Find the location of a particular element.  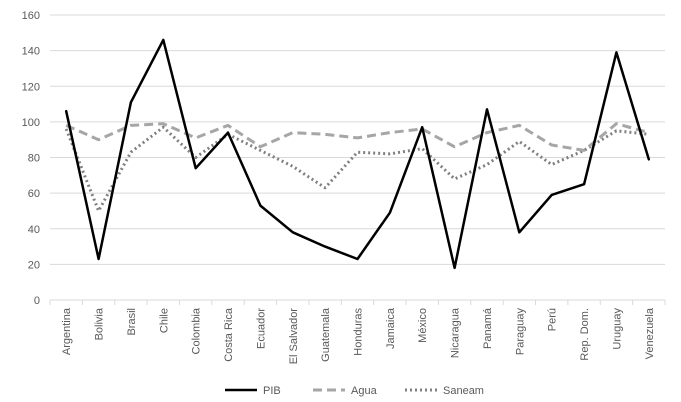

x-tick-label: Jamaica is located at coordinates (391, 328).